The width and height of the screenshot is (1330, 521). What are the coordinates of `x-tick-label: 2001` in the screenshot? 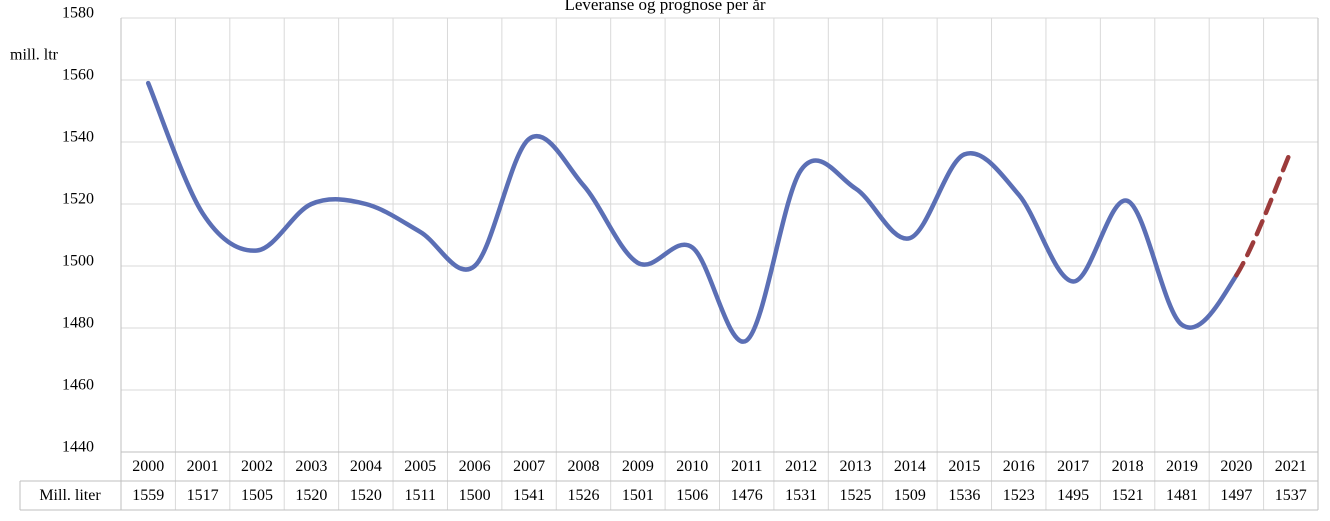 It's located at (203, 466).